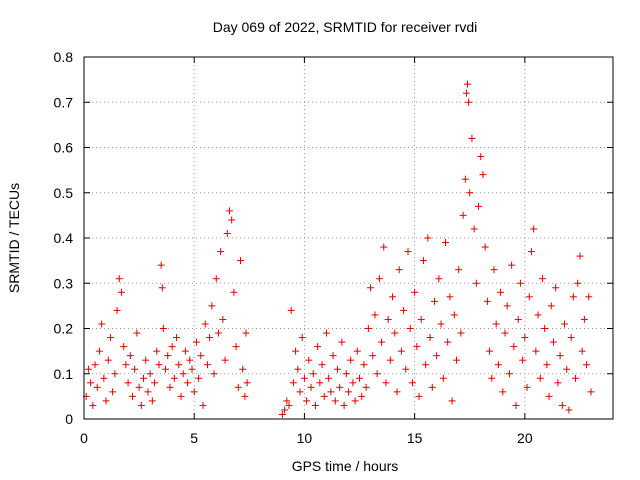  I want to click on x-tick-label: 15, so click(415, 438).